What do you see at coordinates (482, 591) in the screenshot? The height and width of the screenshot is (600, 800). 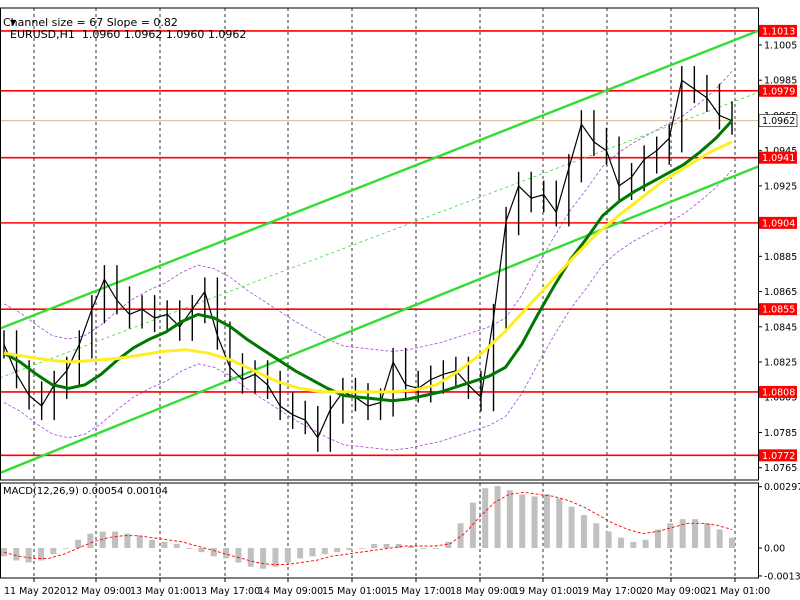 I see `time-tick-label: 18 May 09:00` at bounding box center [482, 591].